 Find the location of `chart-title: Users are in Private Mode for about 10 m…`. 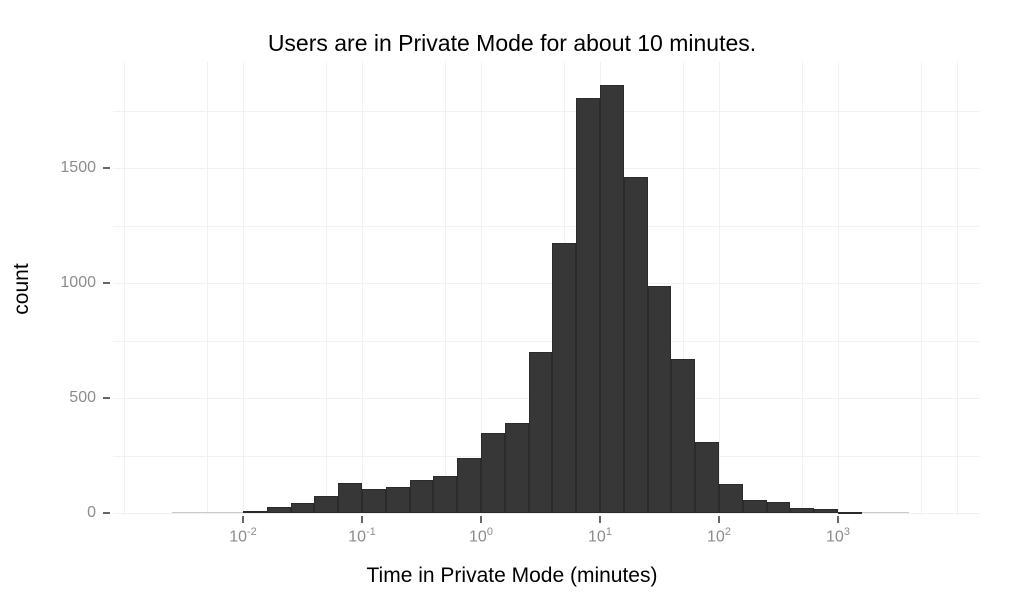

chart-title: Users are in Private Mode for about 10 m… is located at coordinates (512, 43).